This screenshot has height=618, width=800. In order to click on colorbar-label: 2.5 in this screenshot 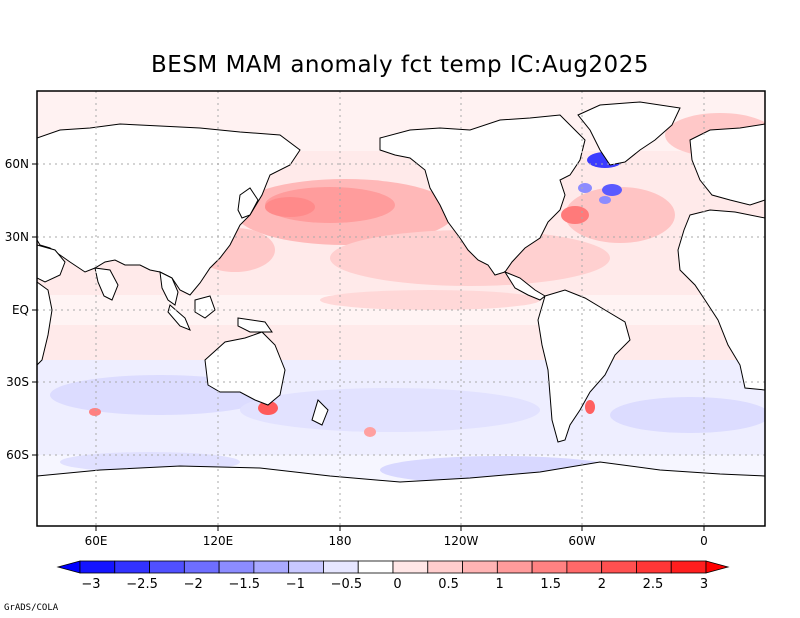, I will do `click(653, 584)`.